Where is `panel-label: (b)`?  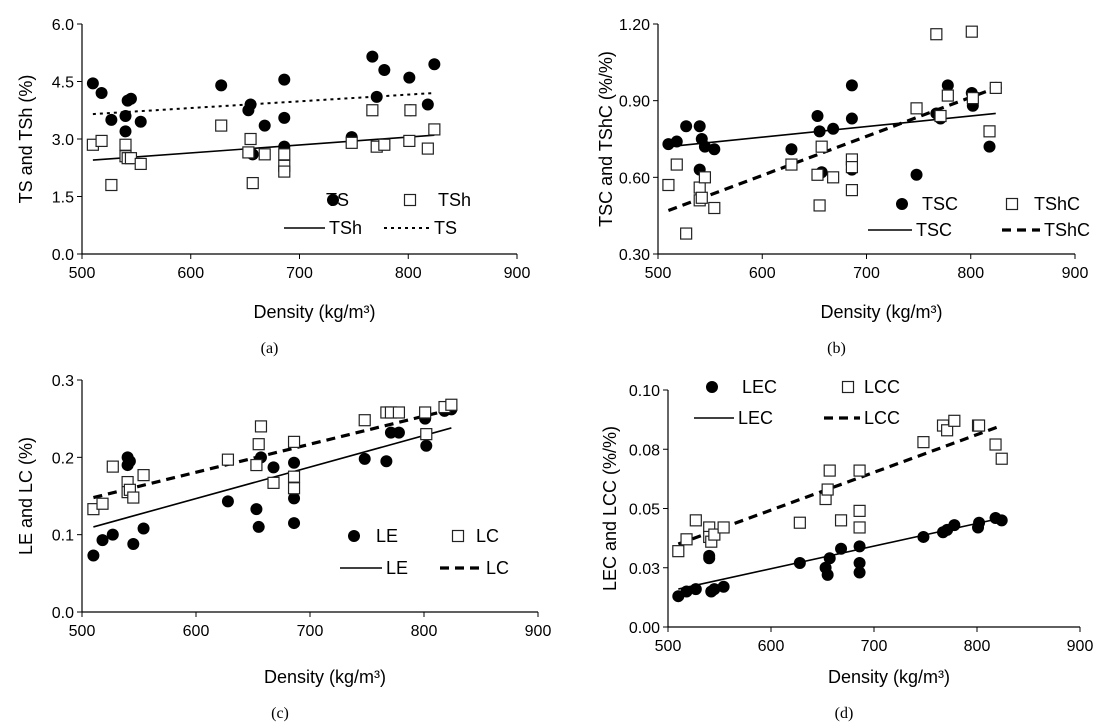
panel-label: (b) is located at coordinates (836, 348).